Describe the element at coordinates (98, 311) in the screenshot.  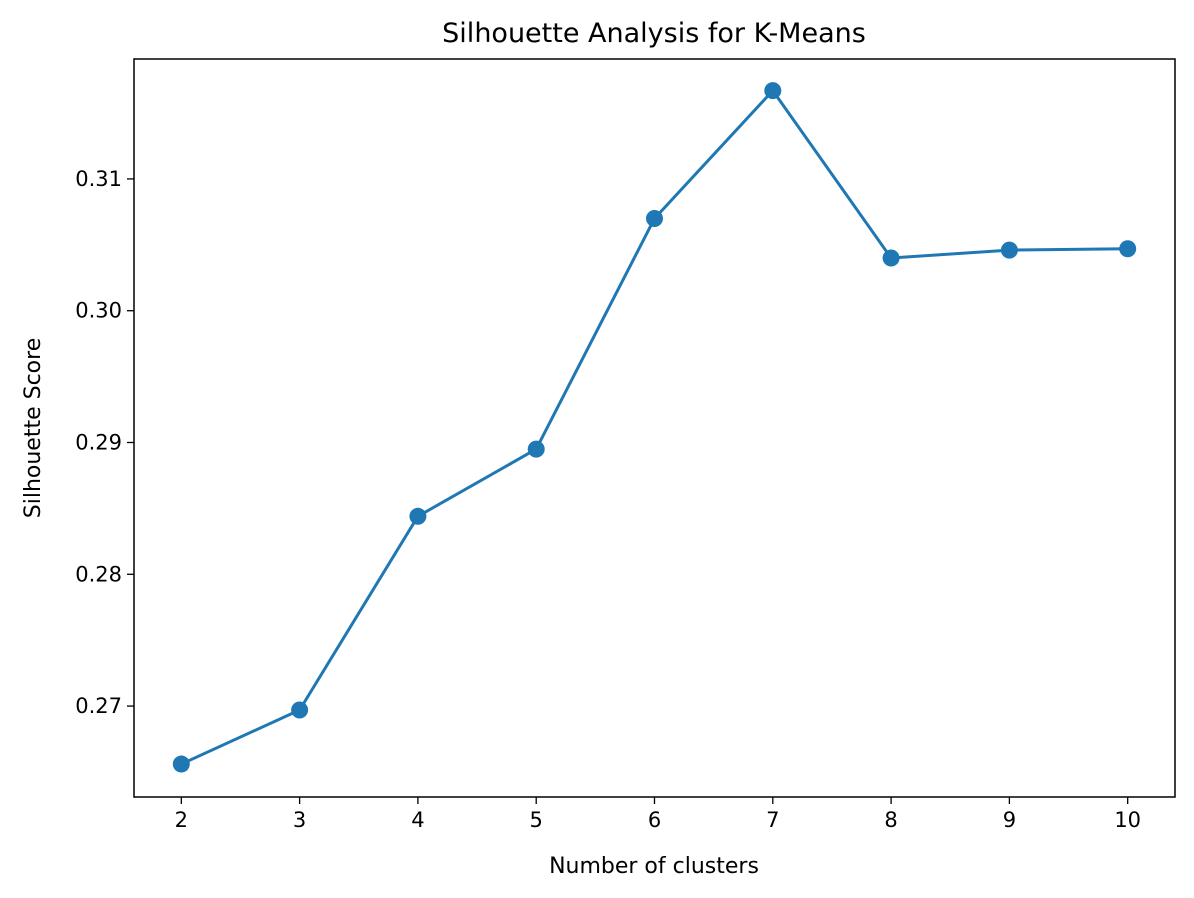
I see `y-tick-label: 0.30` at that location.